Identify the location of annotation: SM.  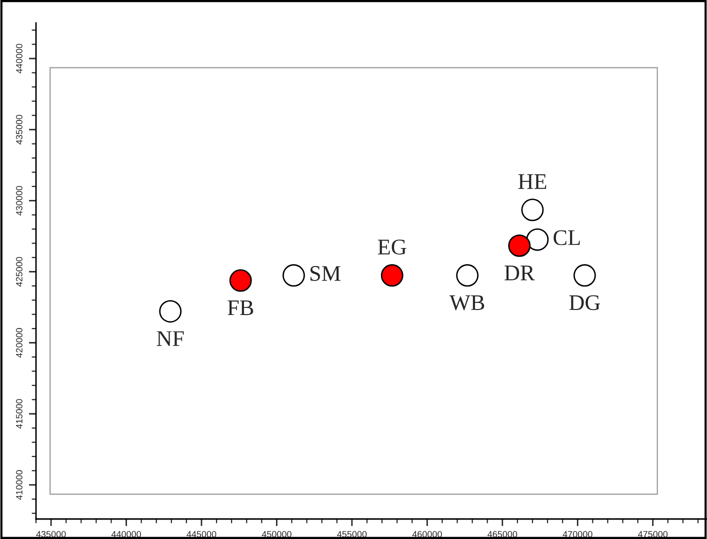
(325, 273).